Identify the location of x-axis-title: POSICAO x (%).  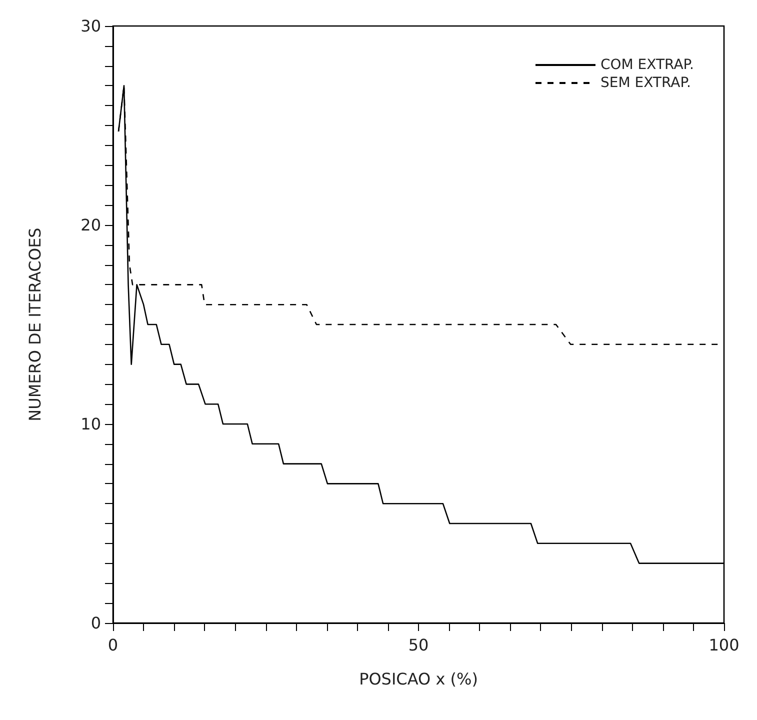
(418, 679).